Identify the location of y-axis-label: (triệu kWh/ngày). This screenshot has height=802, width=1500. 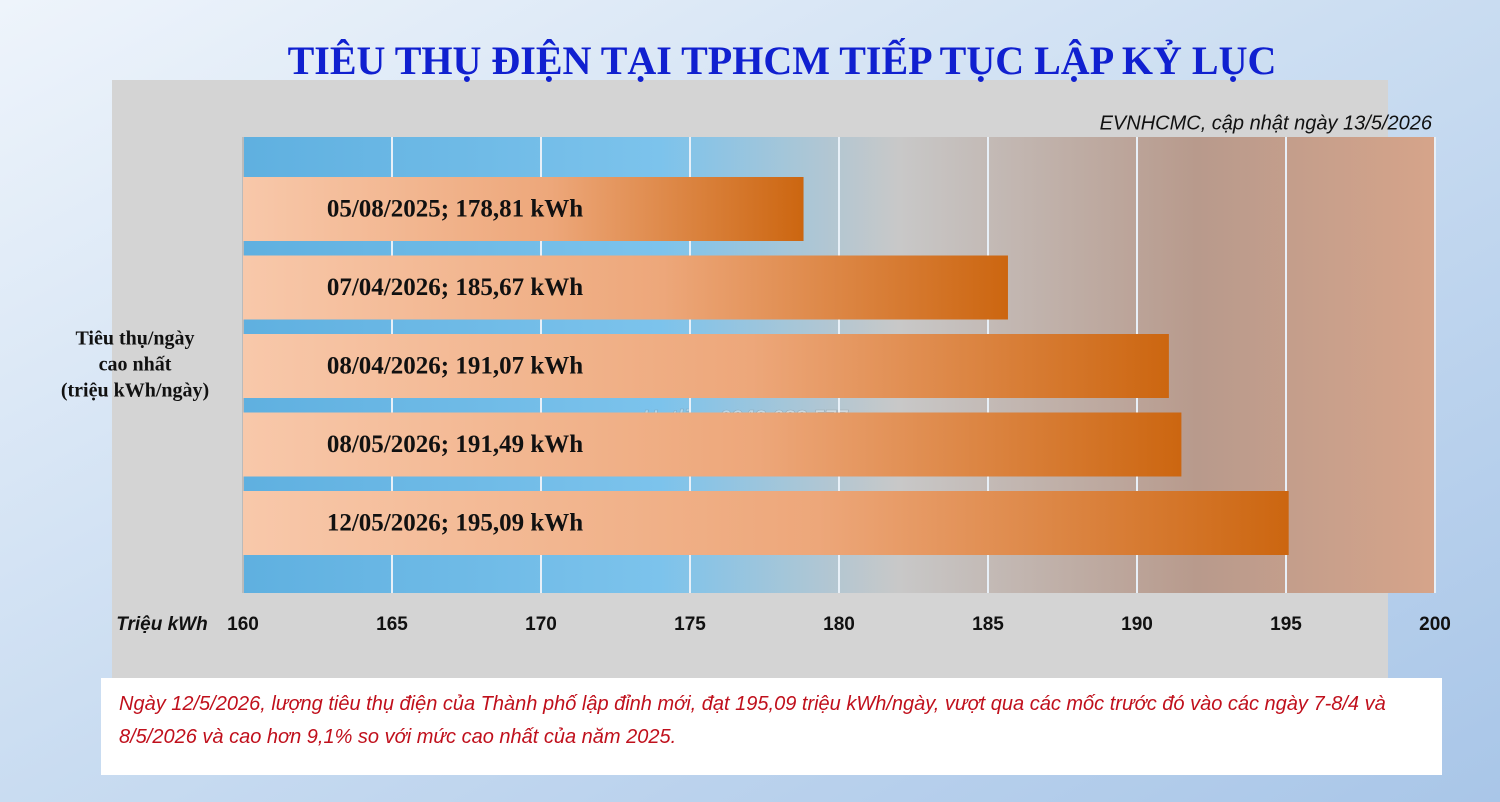
(135, 391).